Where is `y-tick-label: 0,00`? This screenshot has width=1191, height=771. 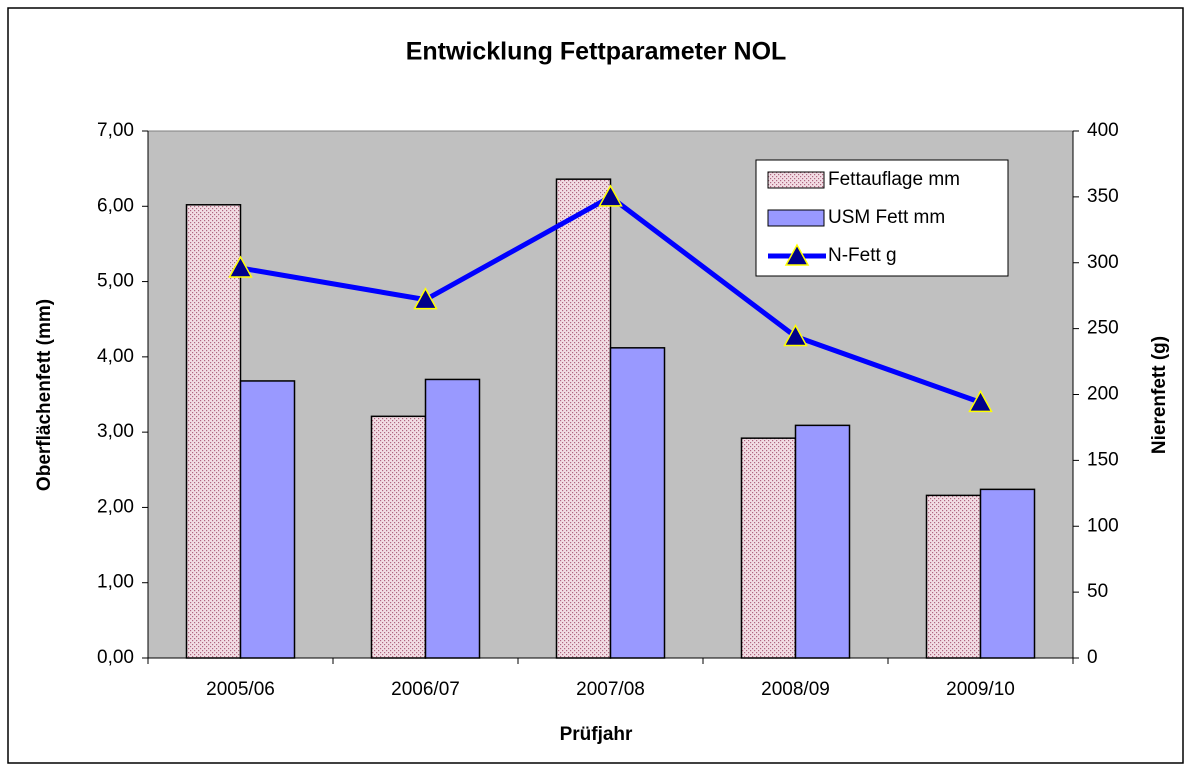 y-tick-label: 0,00 is located at coordinates (115, 657).